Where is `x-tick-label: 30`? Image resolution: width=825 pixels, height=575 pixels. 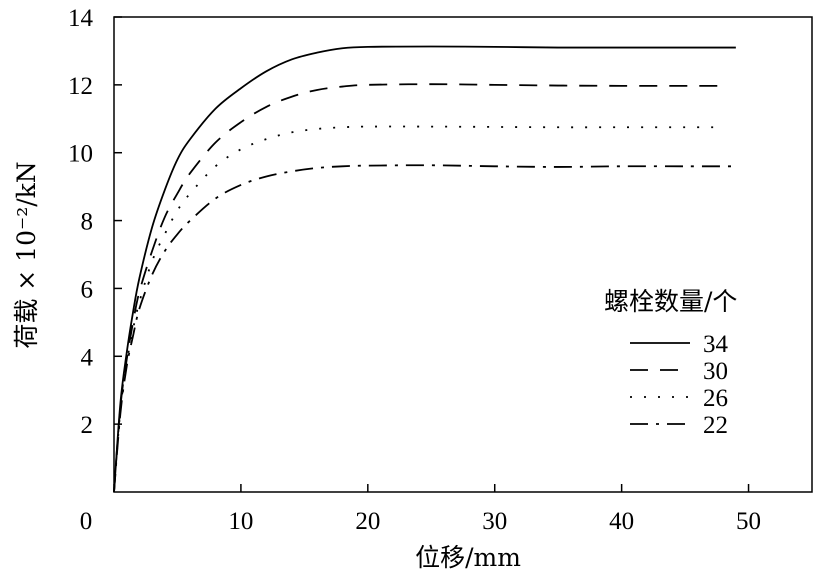 x-tick-label: 30 is located at coordinates (494, 521).